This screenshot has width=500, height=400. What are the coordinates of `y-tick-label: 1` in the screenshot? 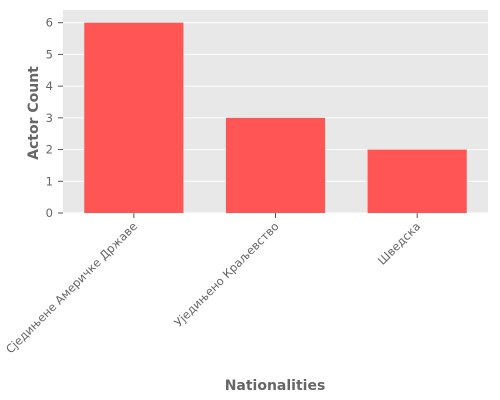 It's located at (49, 181).